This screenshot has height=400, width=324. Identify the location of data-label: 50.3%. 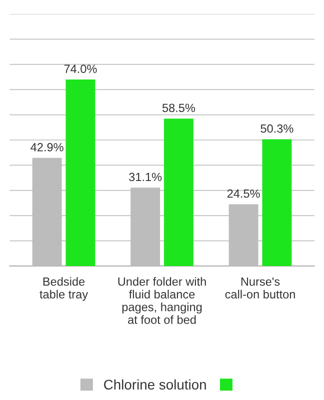
(277, 128).